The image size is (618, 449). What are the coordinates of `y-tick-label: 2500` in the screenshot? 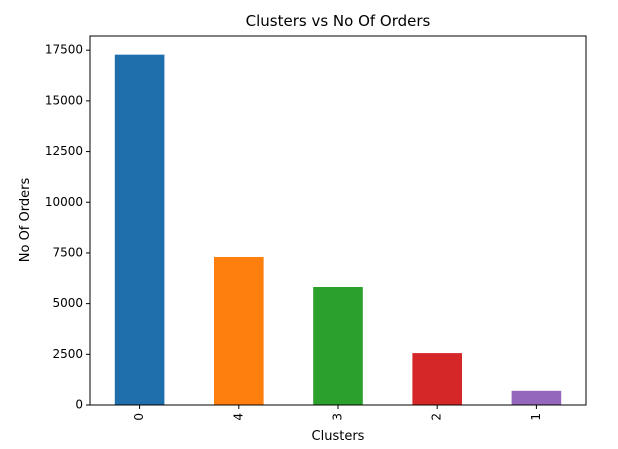 It's located at (67, 354).